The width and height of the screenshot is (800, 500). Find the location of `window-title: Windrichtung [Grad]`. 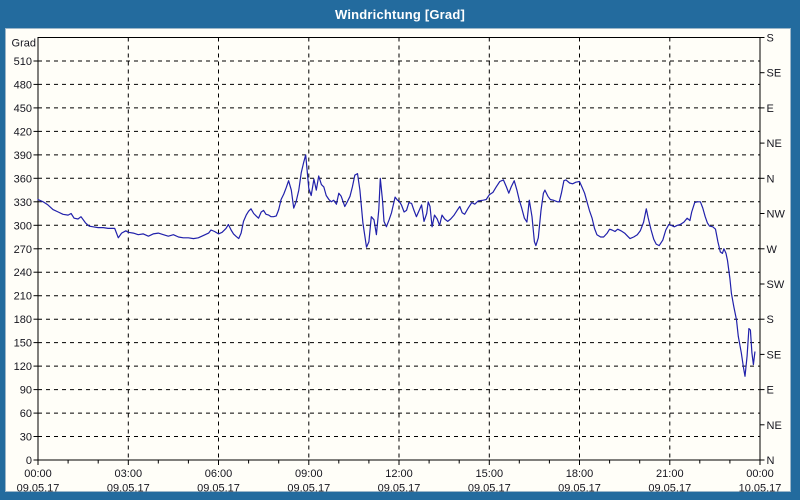

window-title: Windrichtung [Grad] is located at coordinates (400, 14).